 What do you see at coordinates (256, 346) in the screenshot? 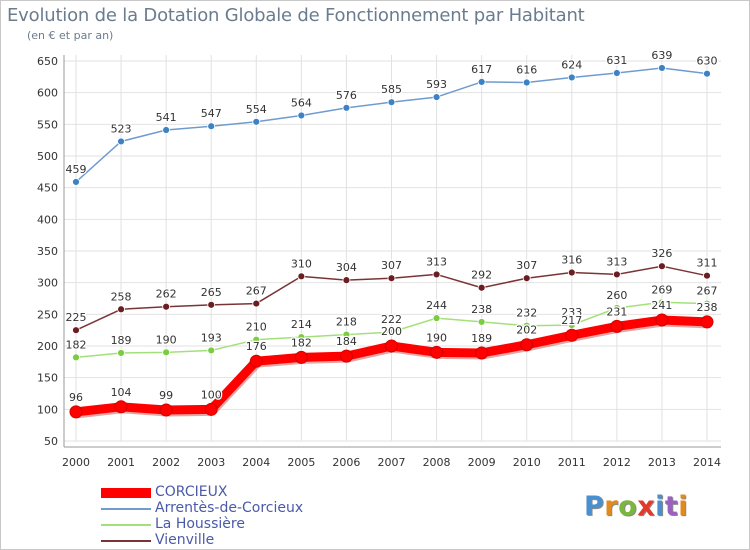
I see `data-label: 176` at bounding box center [256, 346].